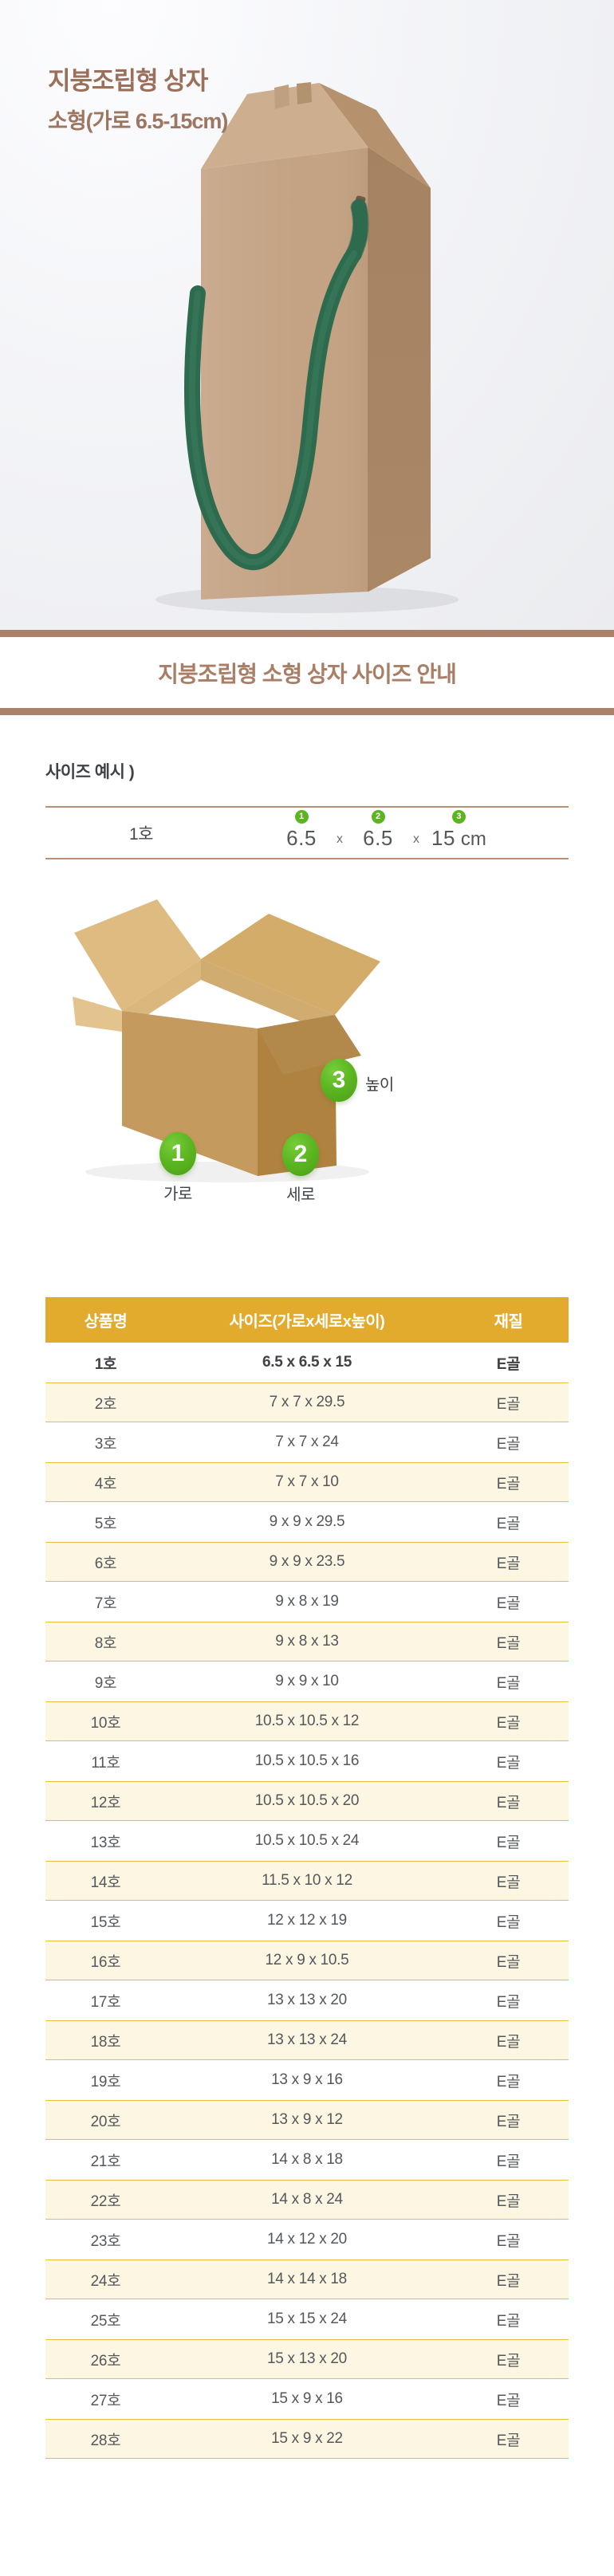 This screenshot has height=2576, width=614. Describe the element at coordinates (307, 2119) in the screenshot. I see `table-cell-size: 13 x 9 x 12` at that location.